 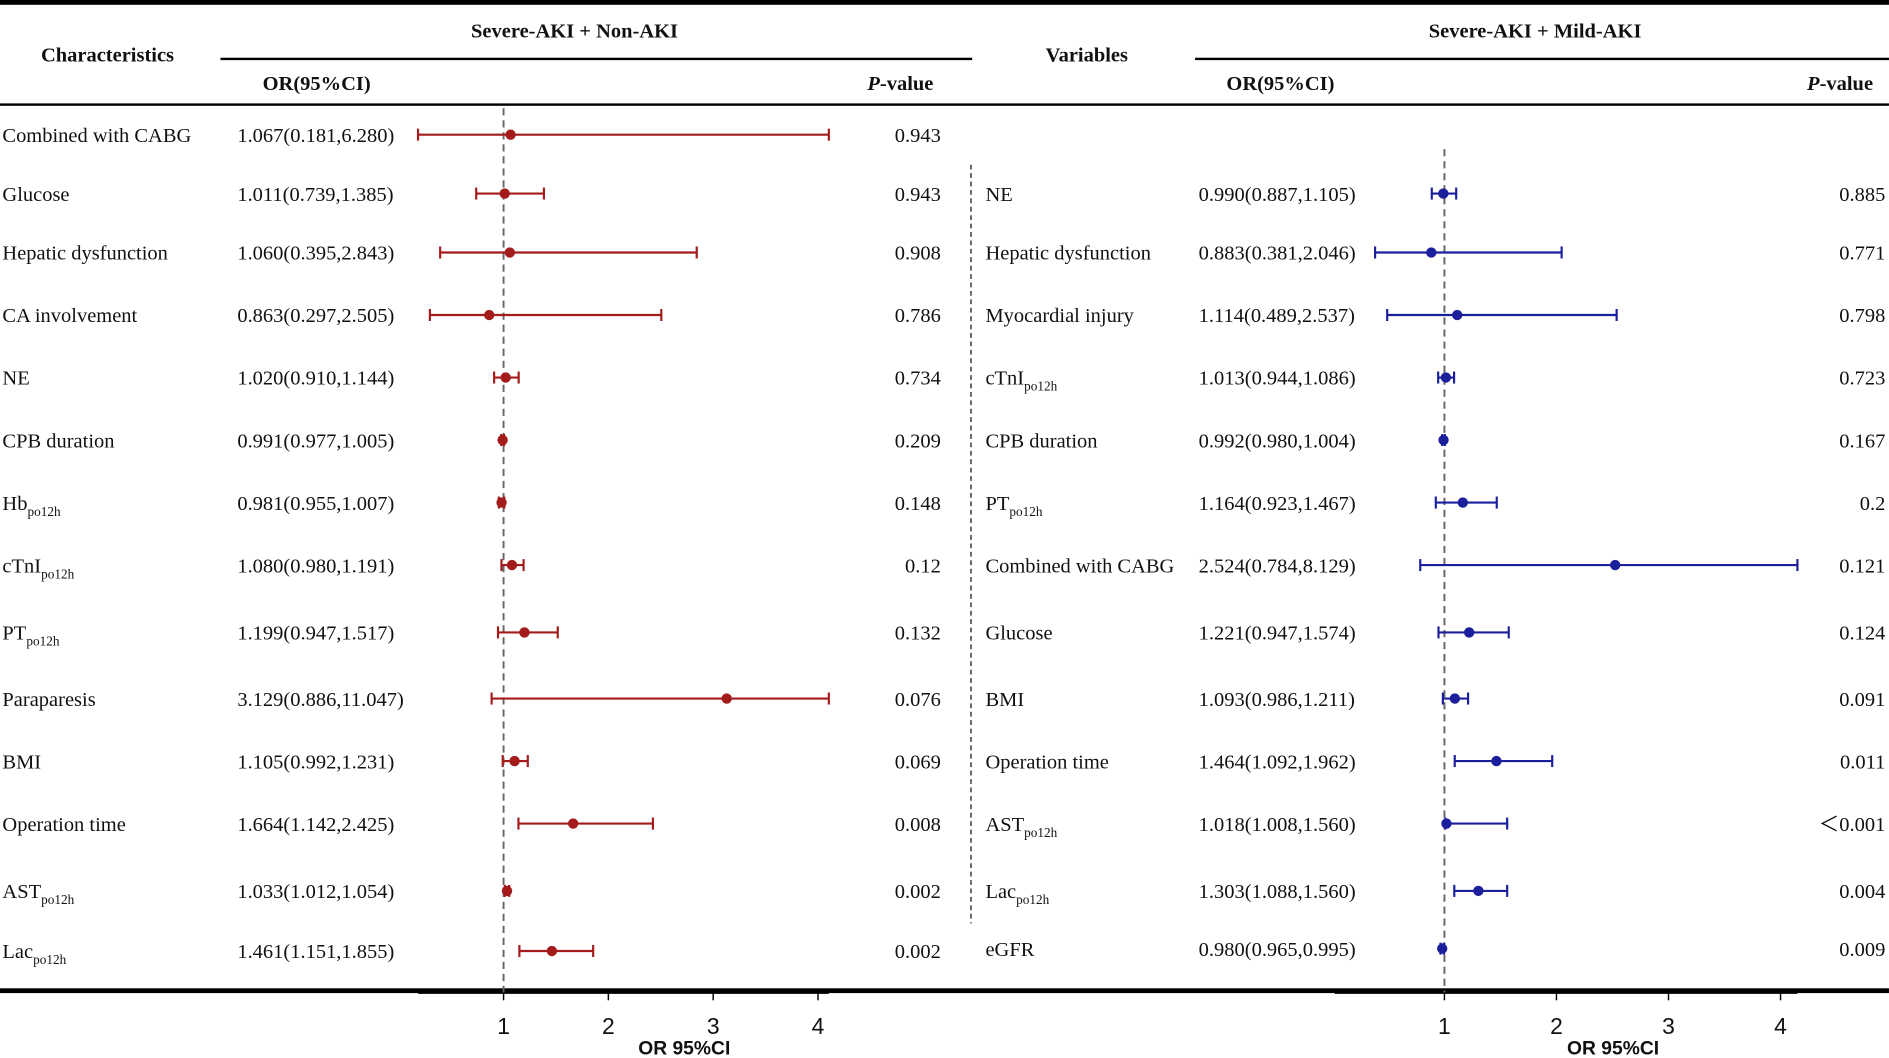 What do you see at coordinates (1862, 949) in the screenshot?
I see `right-row-p-value: 0.009` at bounding box center [1862, 949].